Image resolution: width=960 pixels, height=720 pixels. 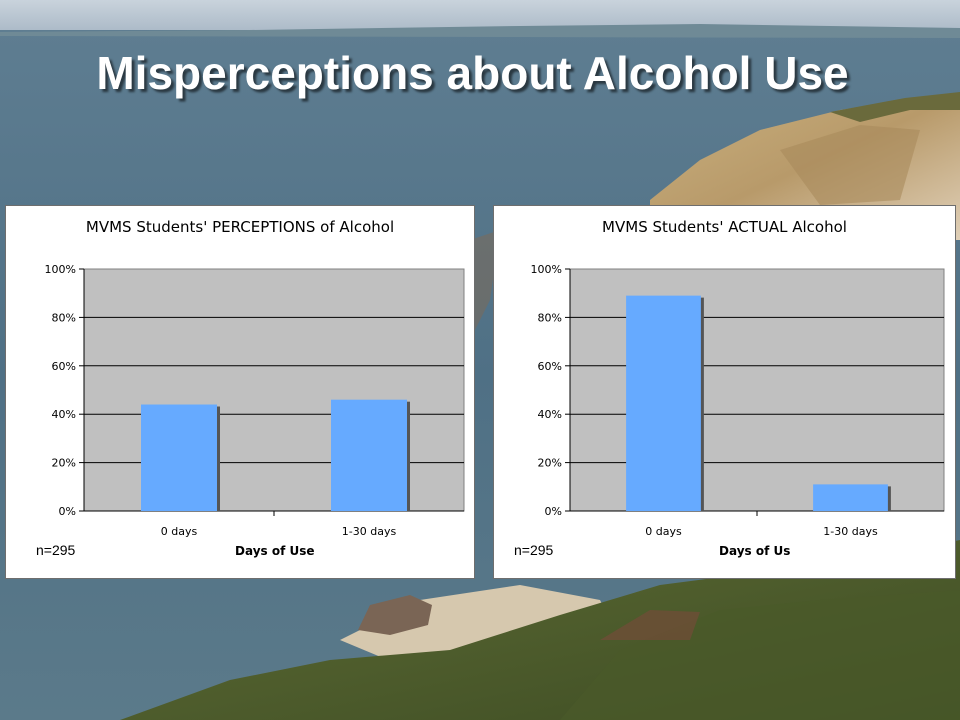 What do you see at coordinates (240, 227) in the screenshot?
I see `chart-title: MVMS Students' PERCEPTIONS of Alcohol` at bounding box center [240, 227].